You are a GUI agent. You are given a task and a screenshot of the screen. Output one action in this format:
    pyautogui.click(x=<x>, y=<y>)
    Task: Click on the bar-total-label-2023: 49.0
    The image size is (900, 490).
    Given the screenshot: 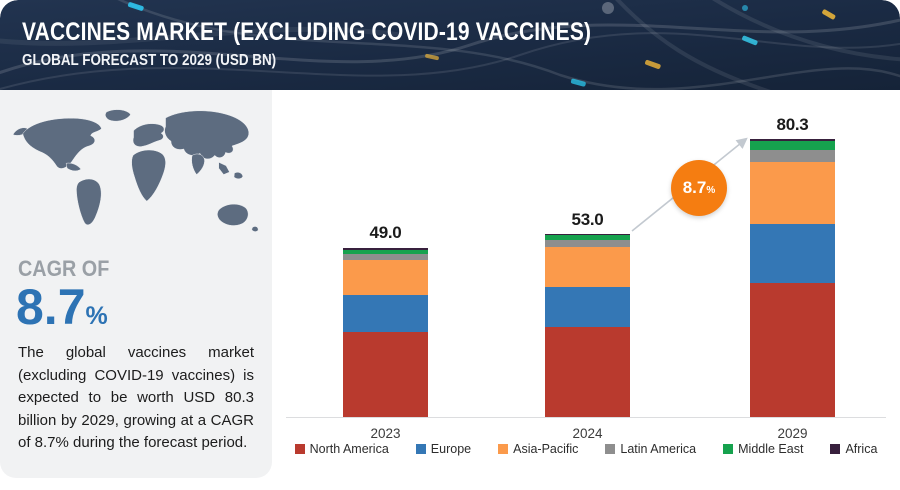 What is the action you would take?
    pyautogui.click(x=385, y=233)
    